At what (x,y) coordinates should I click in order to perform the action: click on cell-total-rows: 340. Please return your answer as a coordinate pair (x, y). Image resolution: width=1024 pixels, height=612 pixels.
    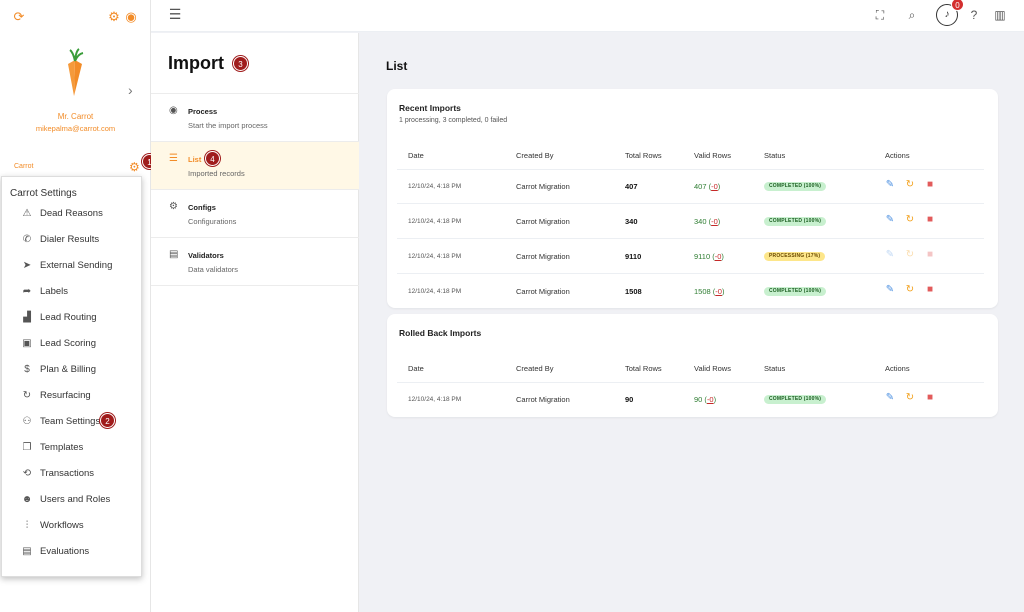
    Looking at the image, I should click on (631, 221).